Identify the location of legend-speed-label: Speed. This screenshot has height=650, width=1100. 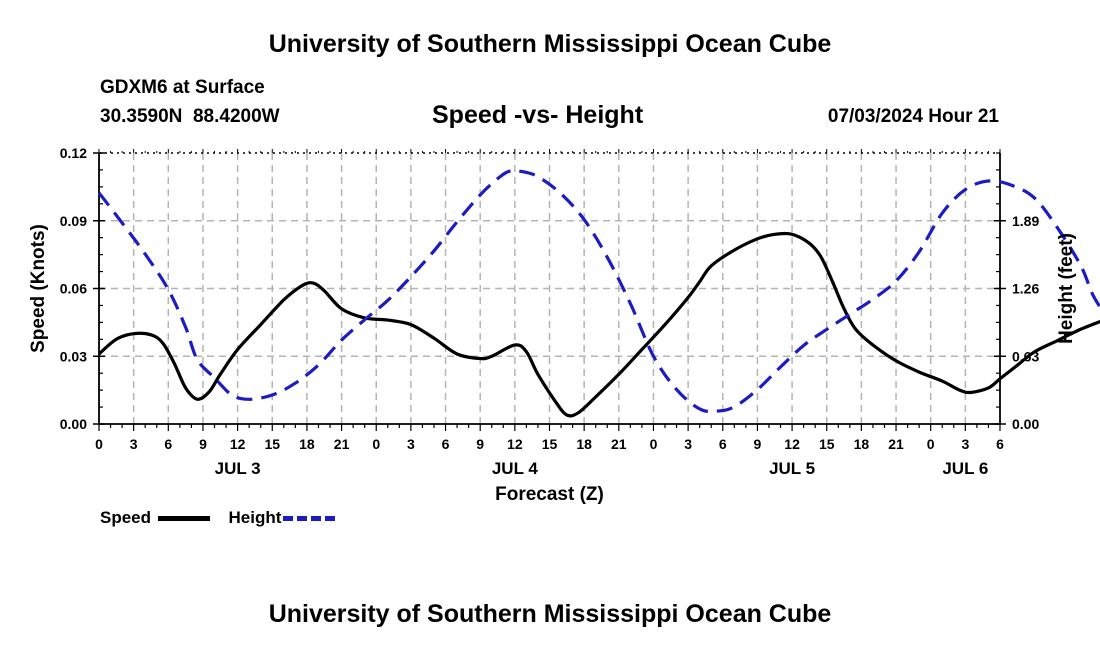
(126, 517).